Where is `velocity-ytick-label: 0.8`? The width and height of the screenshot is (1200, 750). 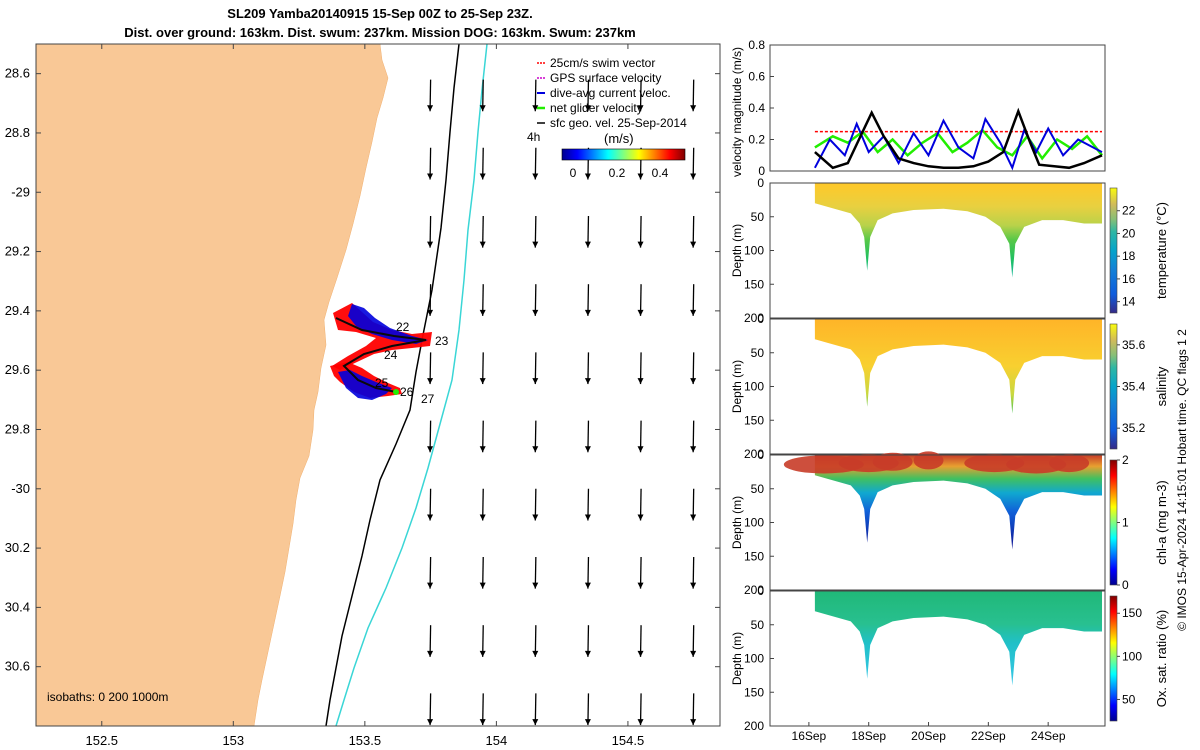 velocity-ytick-label: 0.8 is located at coordinates (756, 45).